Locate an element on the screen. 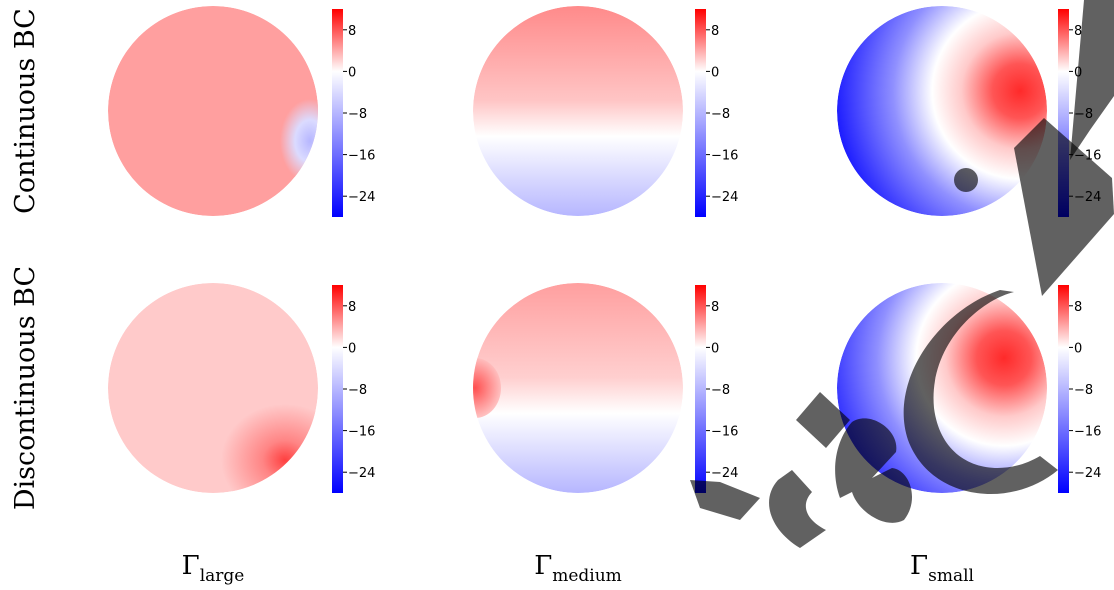  column-label-small: Γsmall is located at coordinates (942, 568).